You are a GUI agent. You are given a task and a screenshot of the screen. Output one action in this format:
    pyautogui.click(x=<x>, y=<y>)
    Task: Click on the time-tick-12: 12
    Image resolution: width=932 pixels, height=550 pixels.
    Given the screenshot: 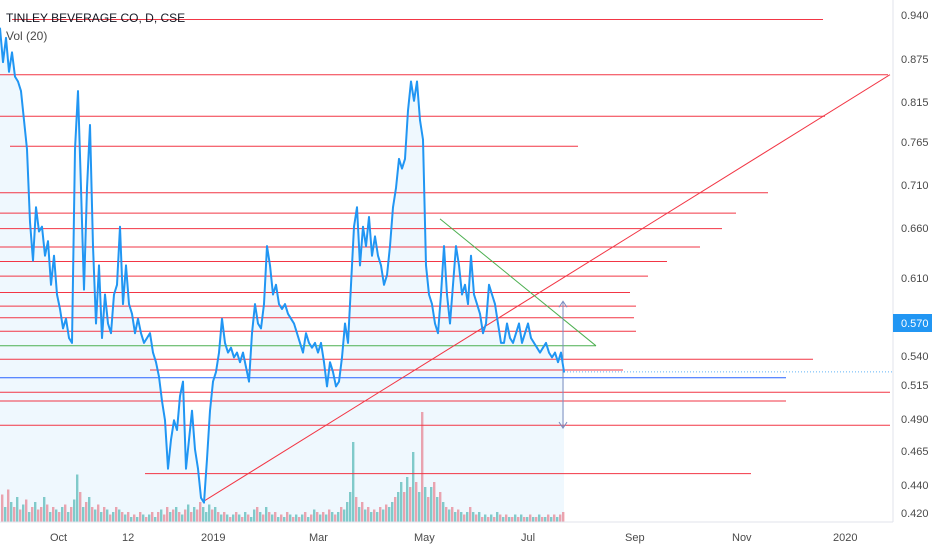 What is the action you would take?
    pyautogui.click(x=128, y=538)
    